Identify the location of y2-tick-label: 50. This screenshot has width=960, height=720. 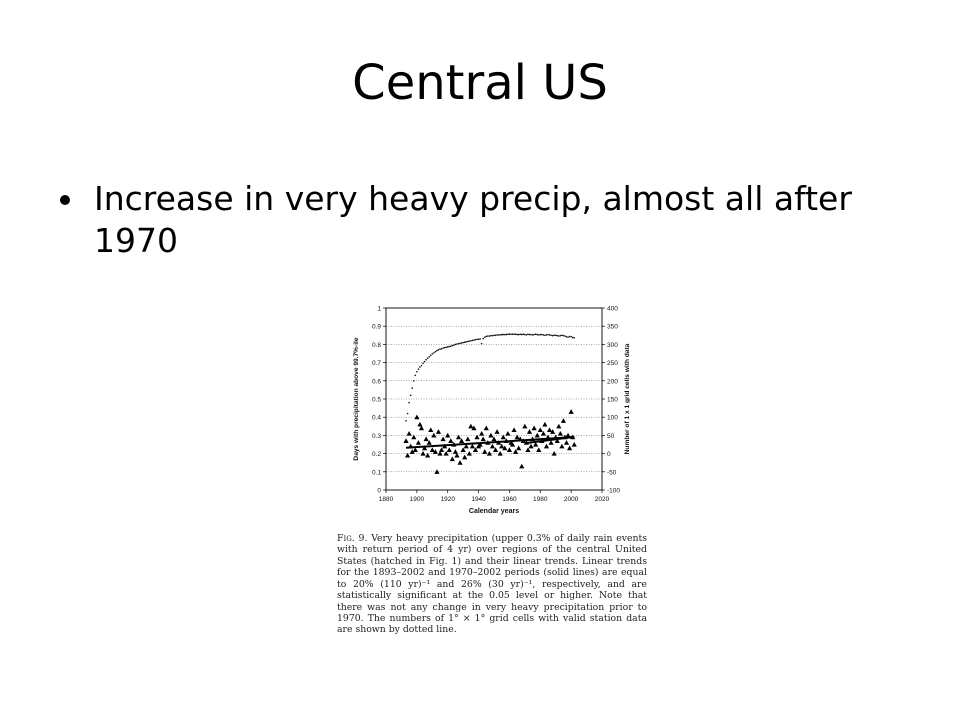
(611, 436).